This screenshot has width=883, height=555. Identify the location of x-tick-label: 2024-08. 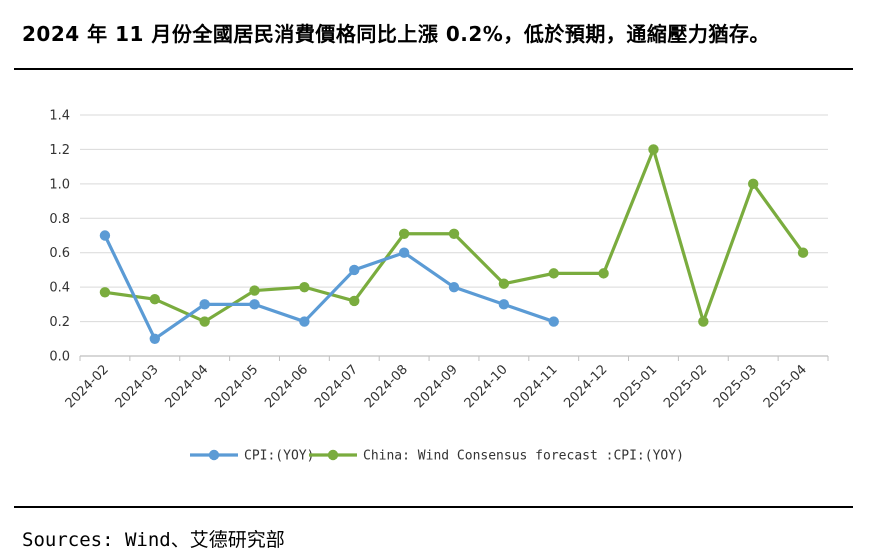
(386, 386).